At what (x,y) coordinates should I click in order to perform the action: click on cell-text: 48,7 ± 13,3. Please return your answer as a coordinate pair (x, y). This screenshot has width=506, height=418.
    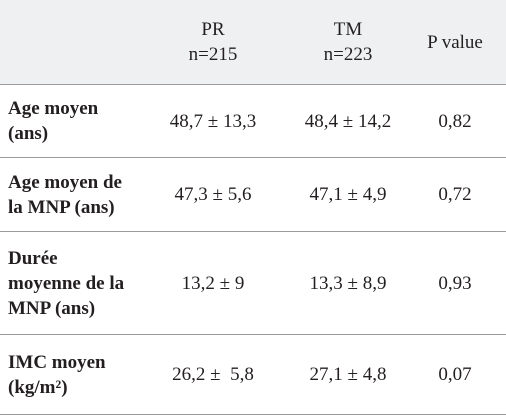
    Looking at the image, I should click on (213, 121).